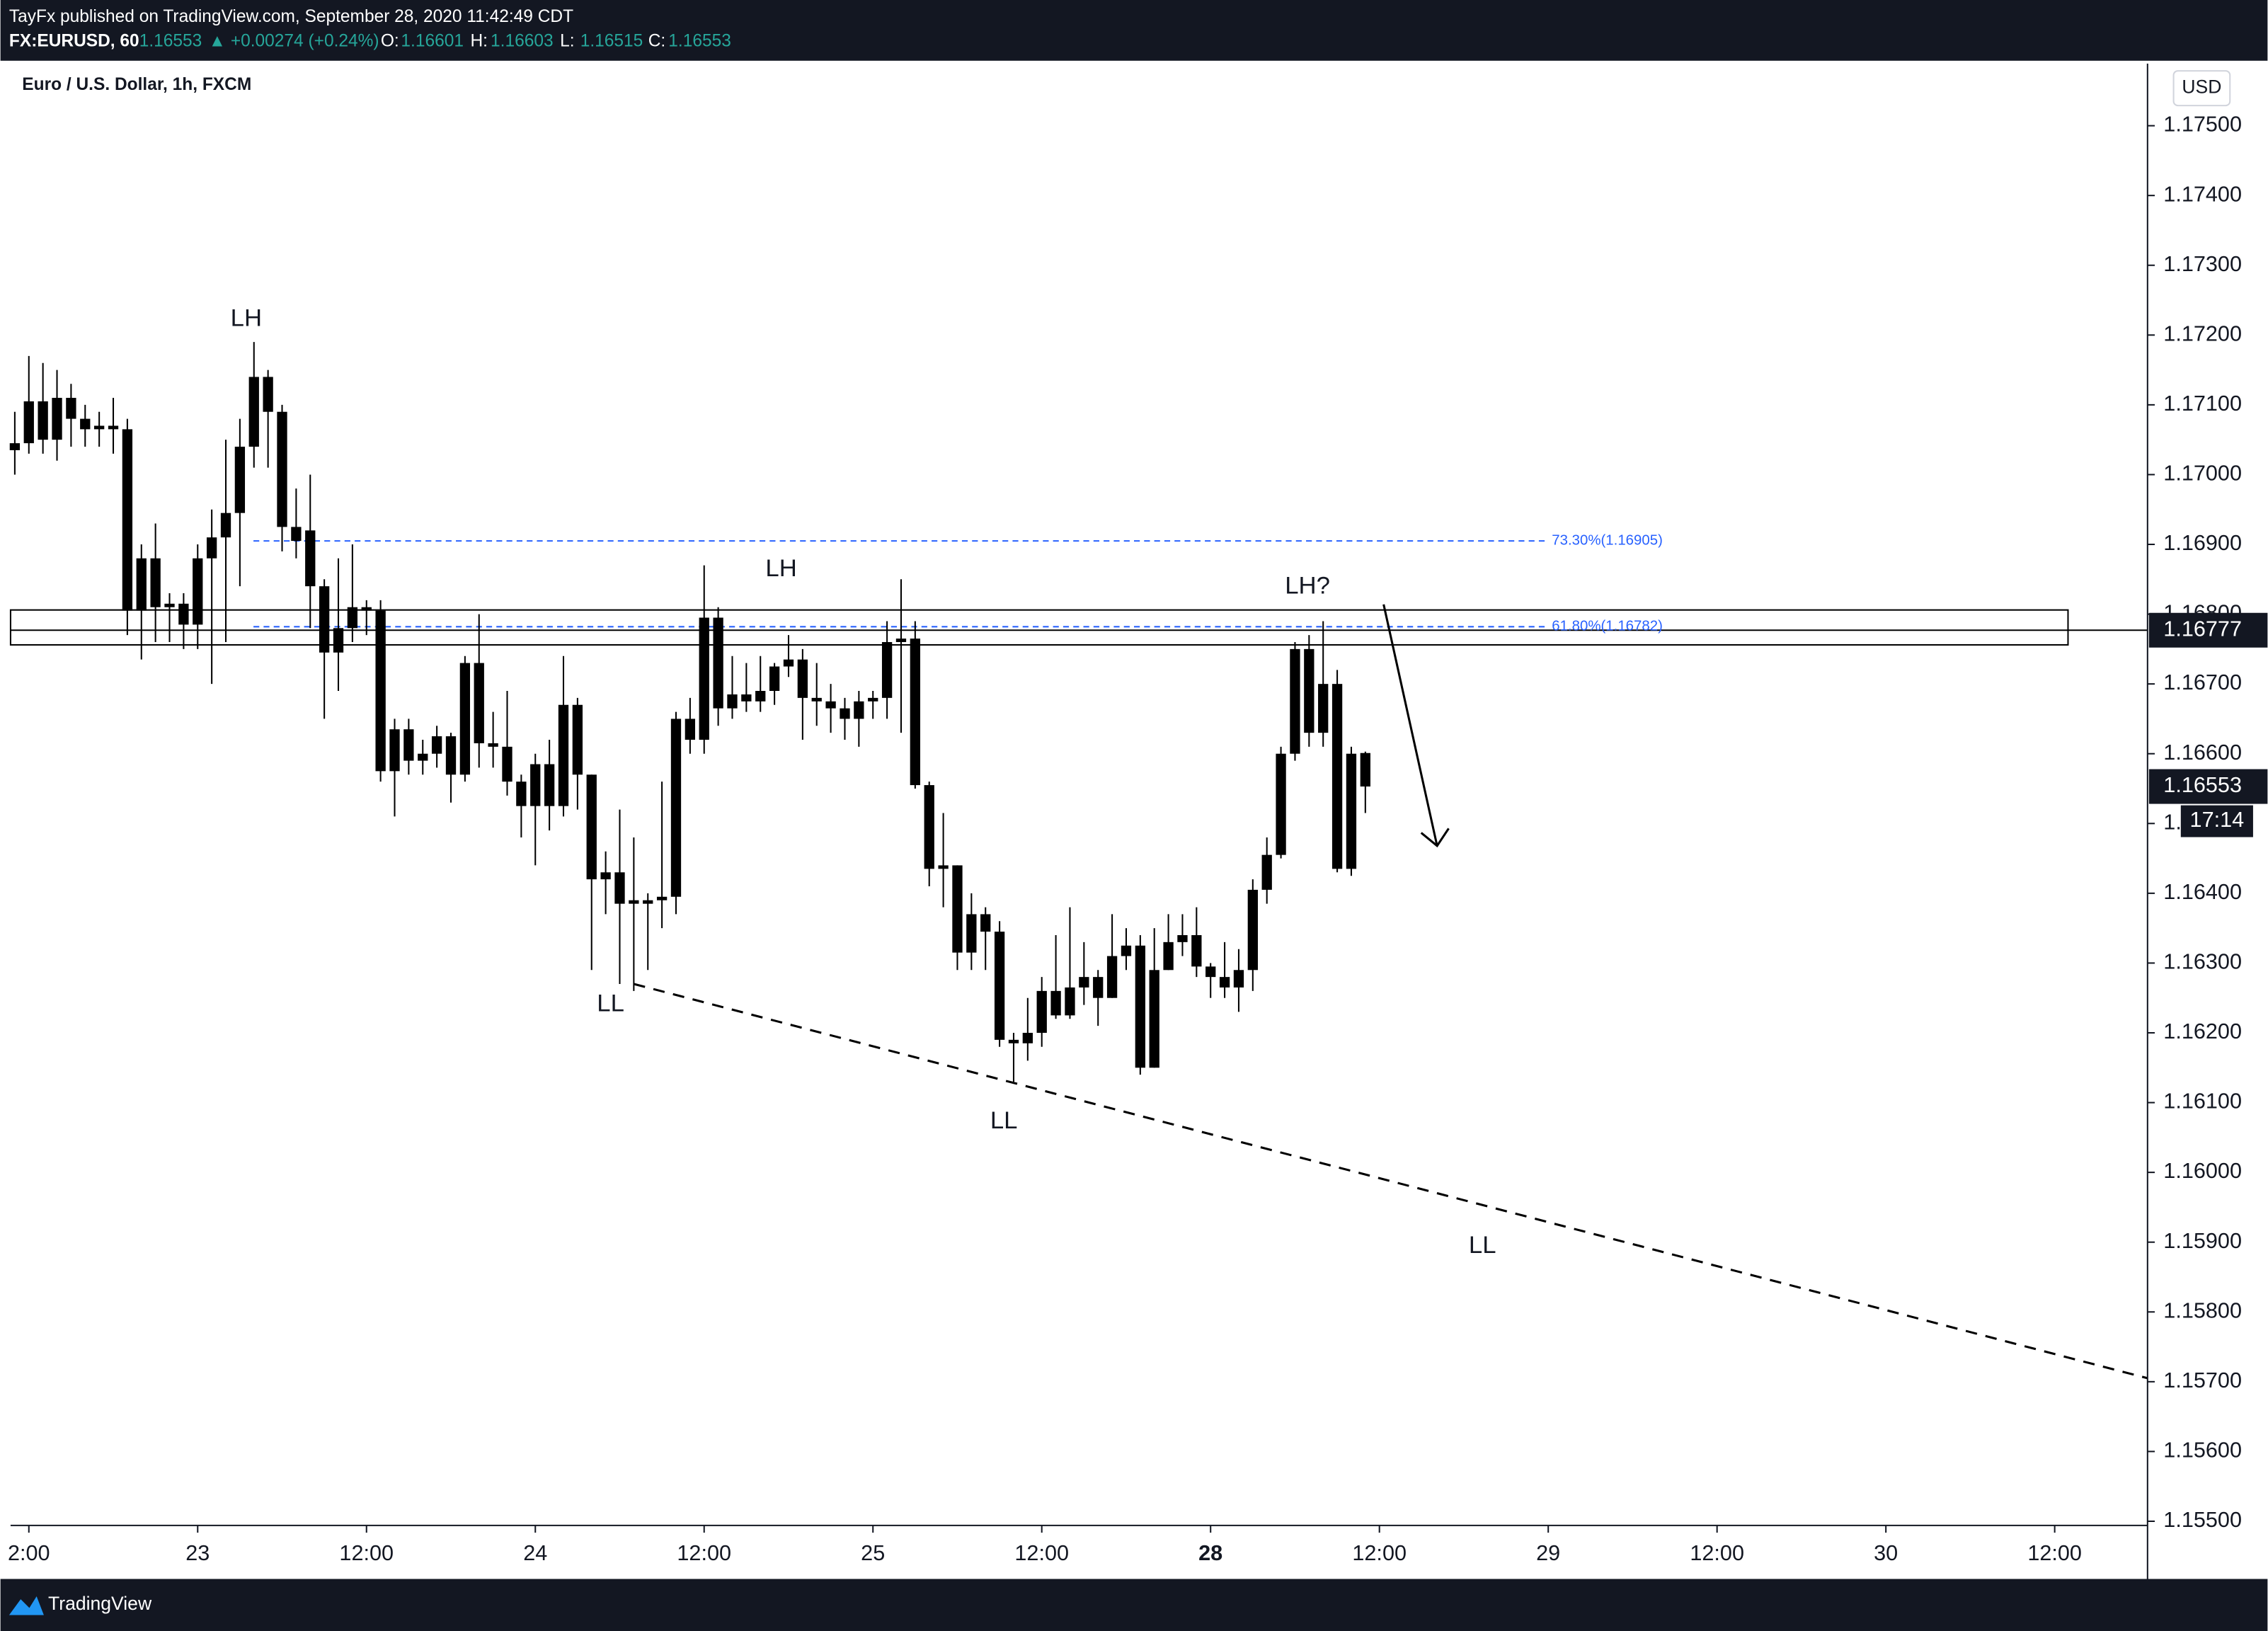  What do you see at coordinates (2216, 821) in the screenshot?
I see `countdown-tag` at bounding box center [2216, 821].